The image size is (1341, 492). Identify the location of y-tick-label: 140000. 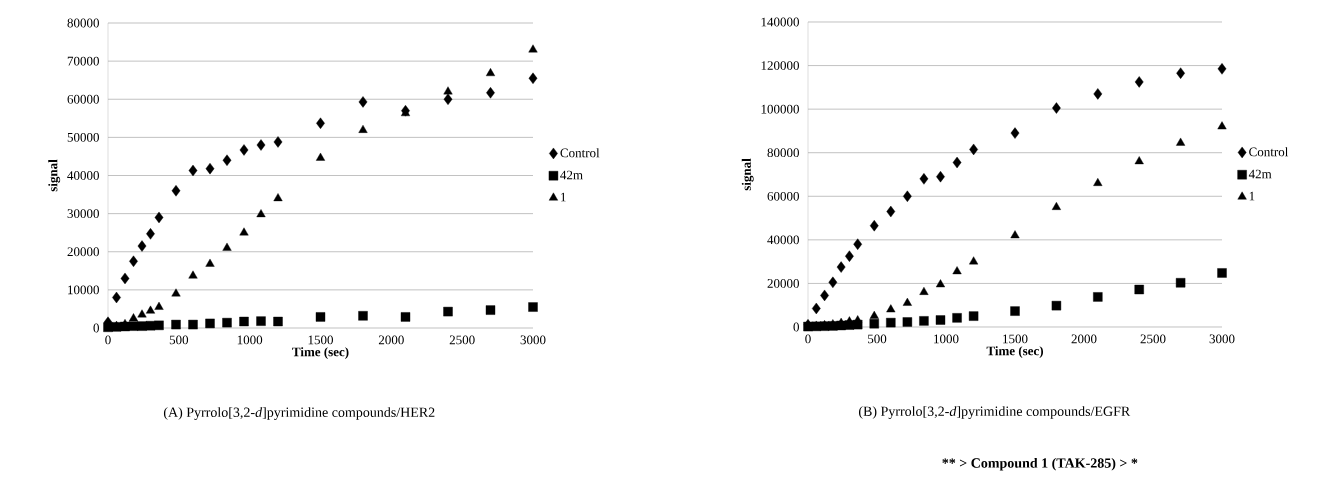
(780, 22).